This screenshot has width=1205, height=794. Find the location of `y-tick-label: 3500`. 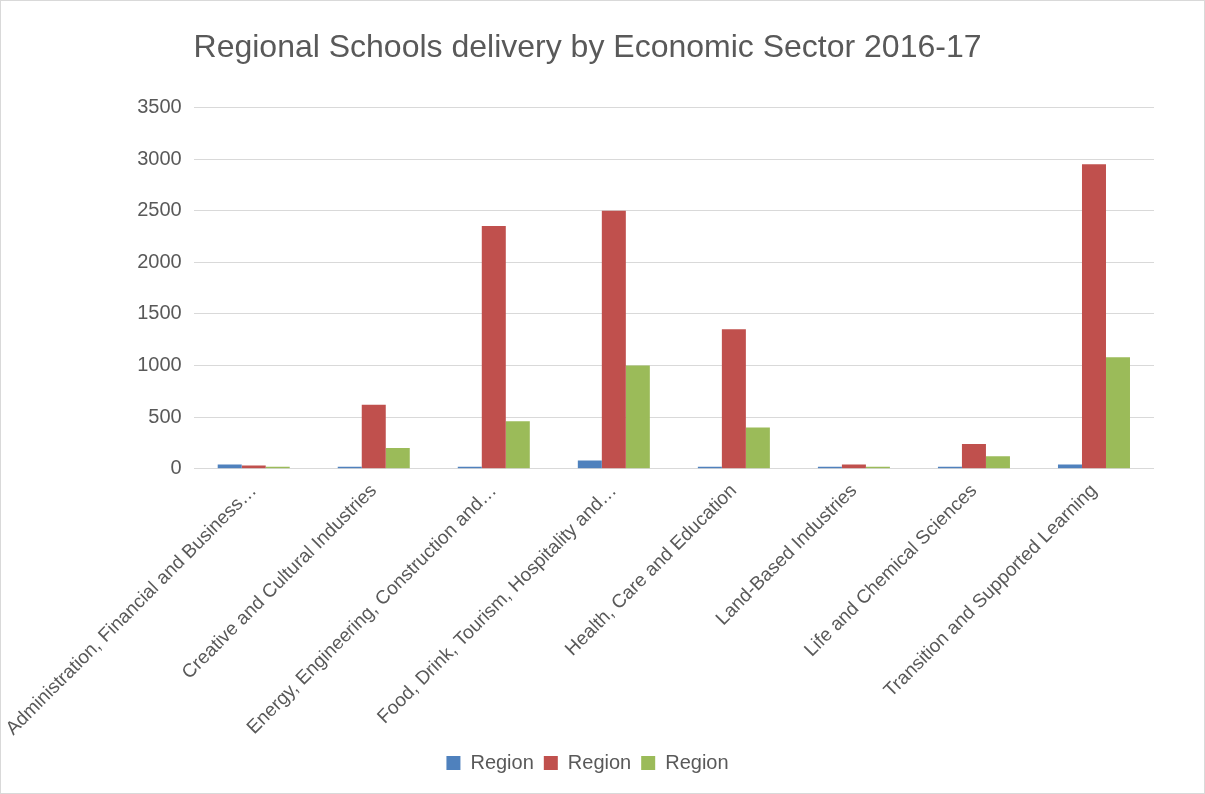

y-tick-label: 3500 is located at coordinates (159, 105).